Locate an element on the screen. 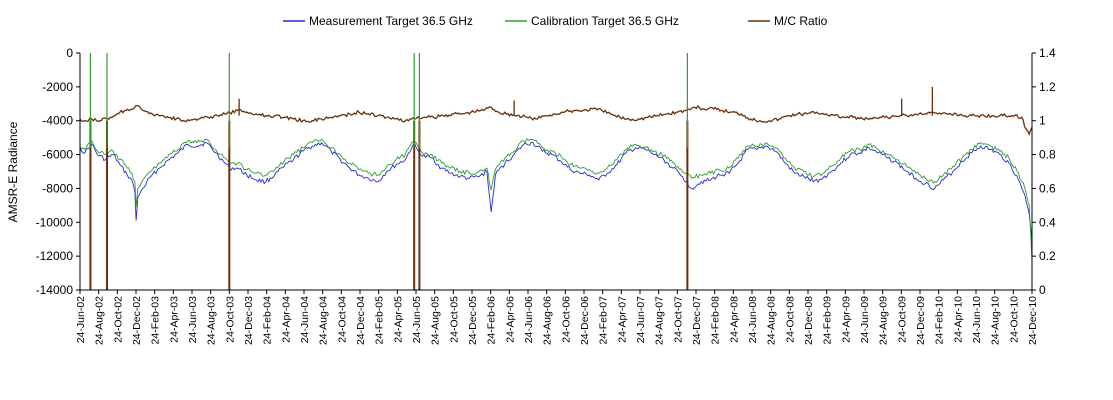 The height and width of the screenshot is (400, 1113). x-tick-label: 24-Dec-04 is located at coordinates (361, 320).